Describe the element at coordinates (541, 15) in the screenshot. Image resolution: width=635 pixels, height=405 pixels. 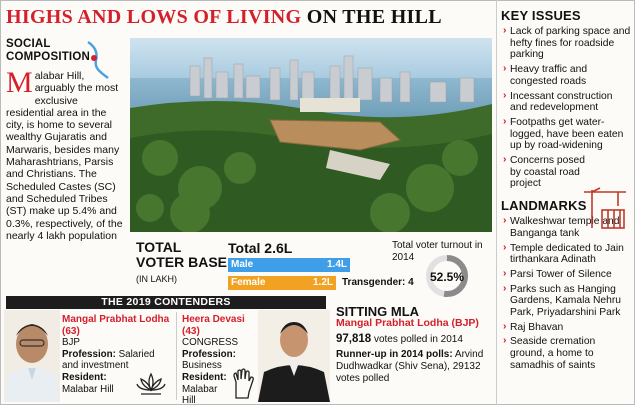
I see `key-issues-heading: KEY ISSUES` at that location.